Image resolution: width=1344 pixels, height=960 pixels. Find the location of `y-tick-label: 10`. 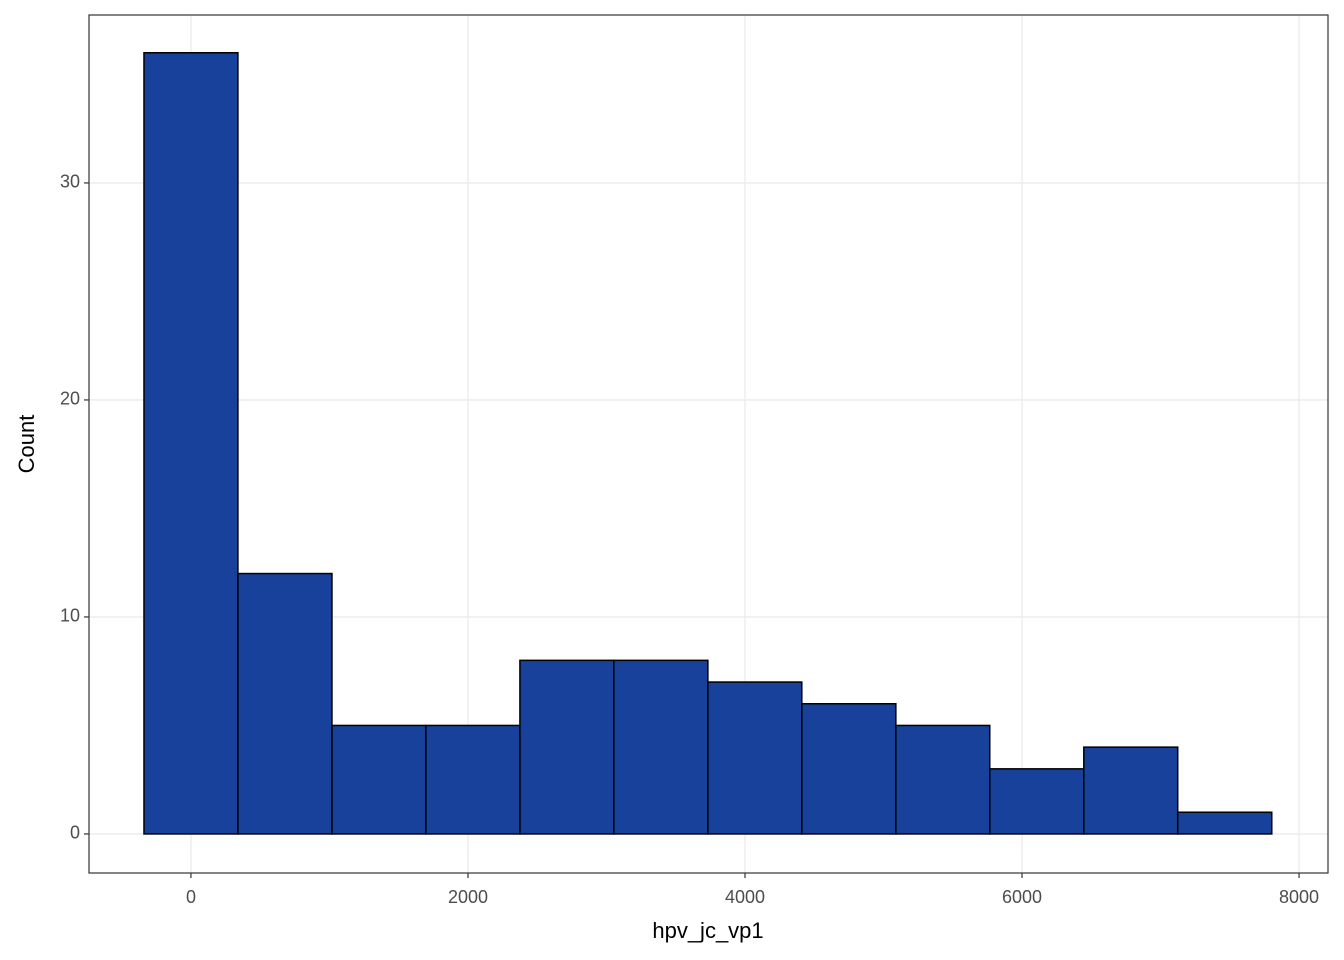

y-tick-label: 10 is located at coordinates (70, 616).